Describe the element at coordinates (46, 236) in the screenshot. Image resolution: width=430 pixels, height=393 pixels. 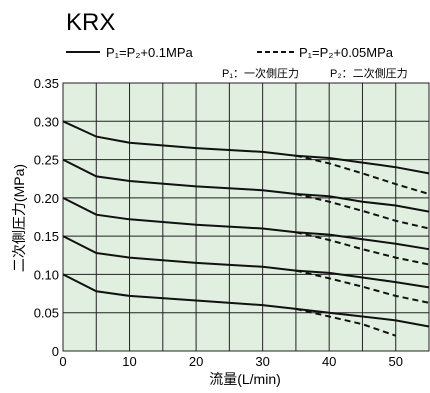
I see `y-tick-label: 0.15` at that location.